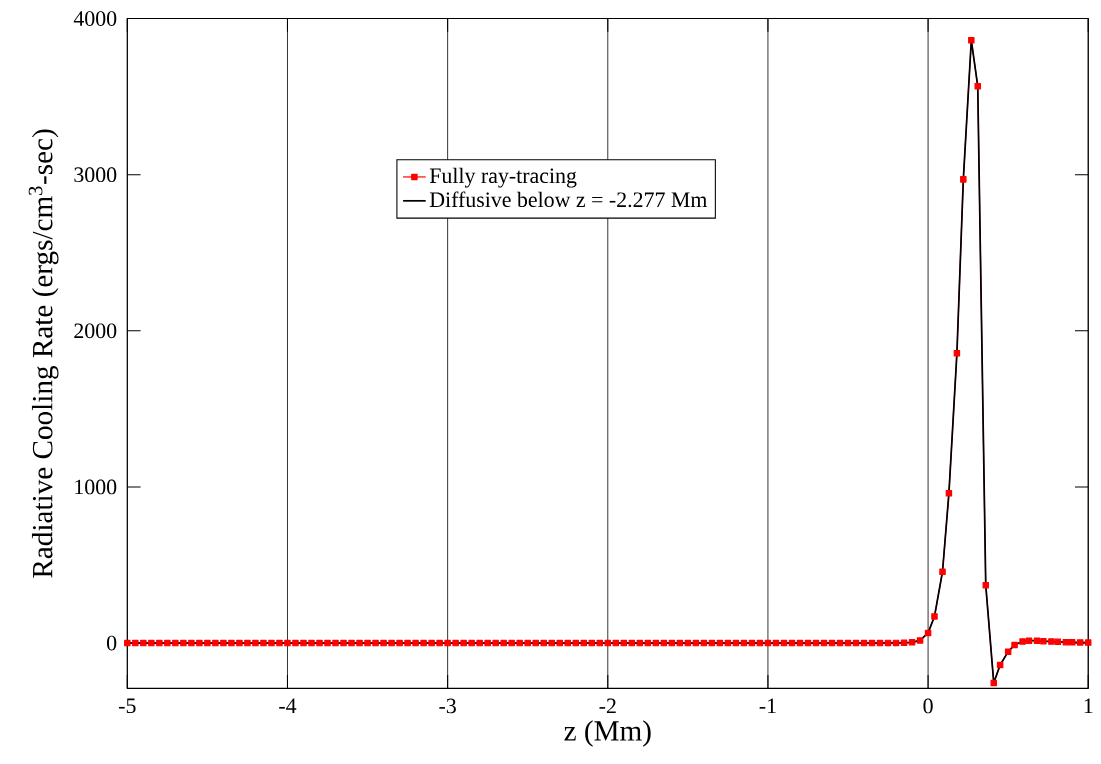 This screenshot has width=1101, height=764. I want to click on y-axis-title: Radiative Cooling Rate (ergs/cm$^{3}$-sec), so click(43, 353).